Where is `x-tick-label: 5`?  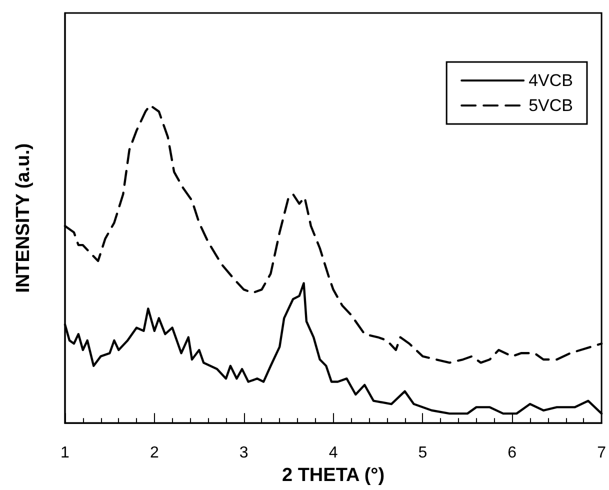
x-tick-label: 5 is located at coordinates (423, 453).